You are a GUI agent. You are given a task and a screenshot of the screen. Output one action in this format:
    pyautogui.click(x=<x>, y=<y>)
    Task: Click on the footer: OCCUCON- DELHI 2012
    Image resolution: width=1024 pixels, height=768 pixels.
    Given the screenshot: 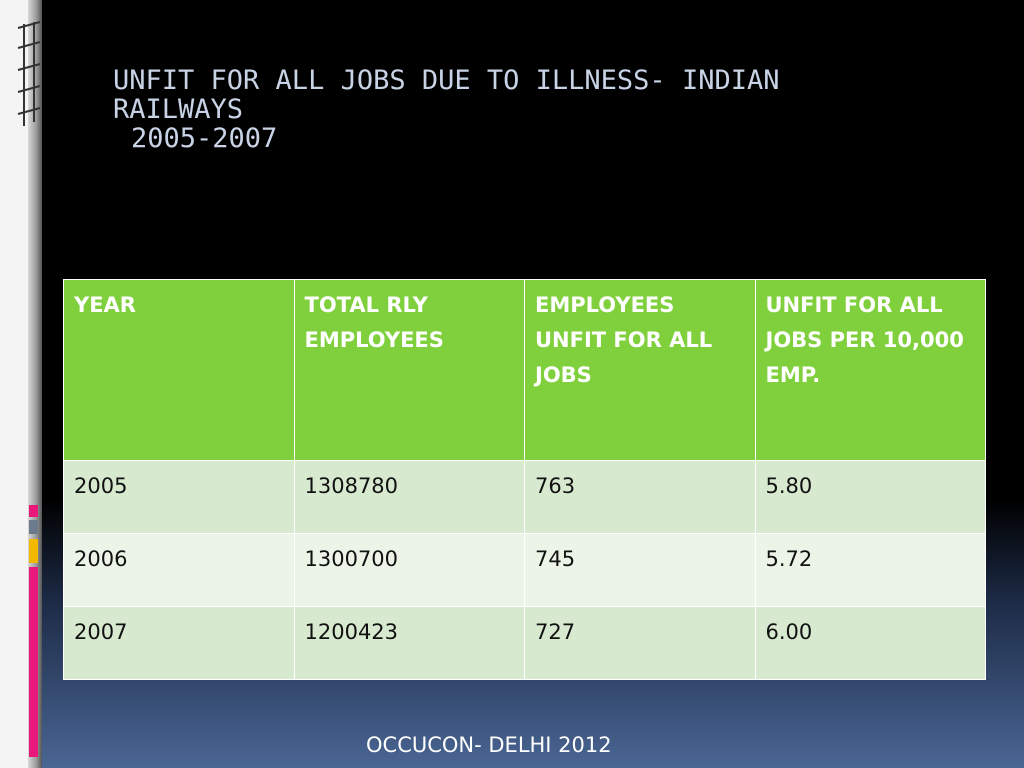 What is the action you would take?
    pyautogui.click(x=489, y=745)
    